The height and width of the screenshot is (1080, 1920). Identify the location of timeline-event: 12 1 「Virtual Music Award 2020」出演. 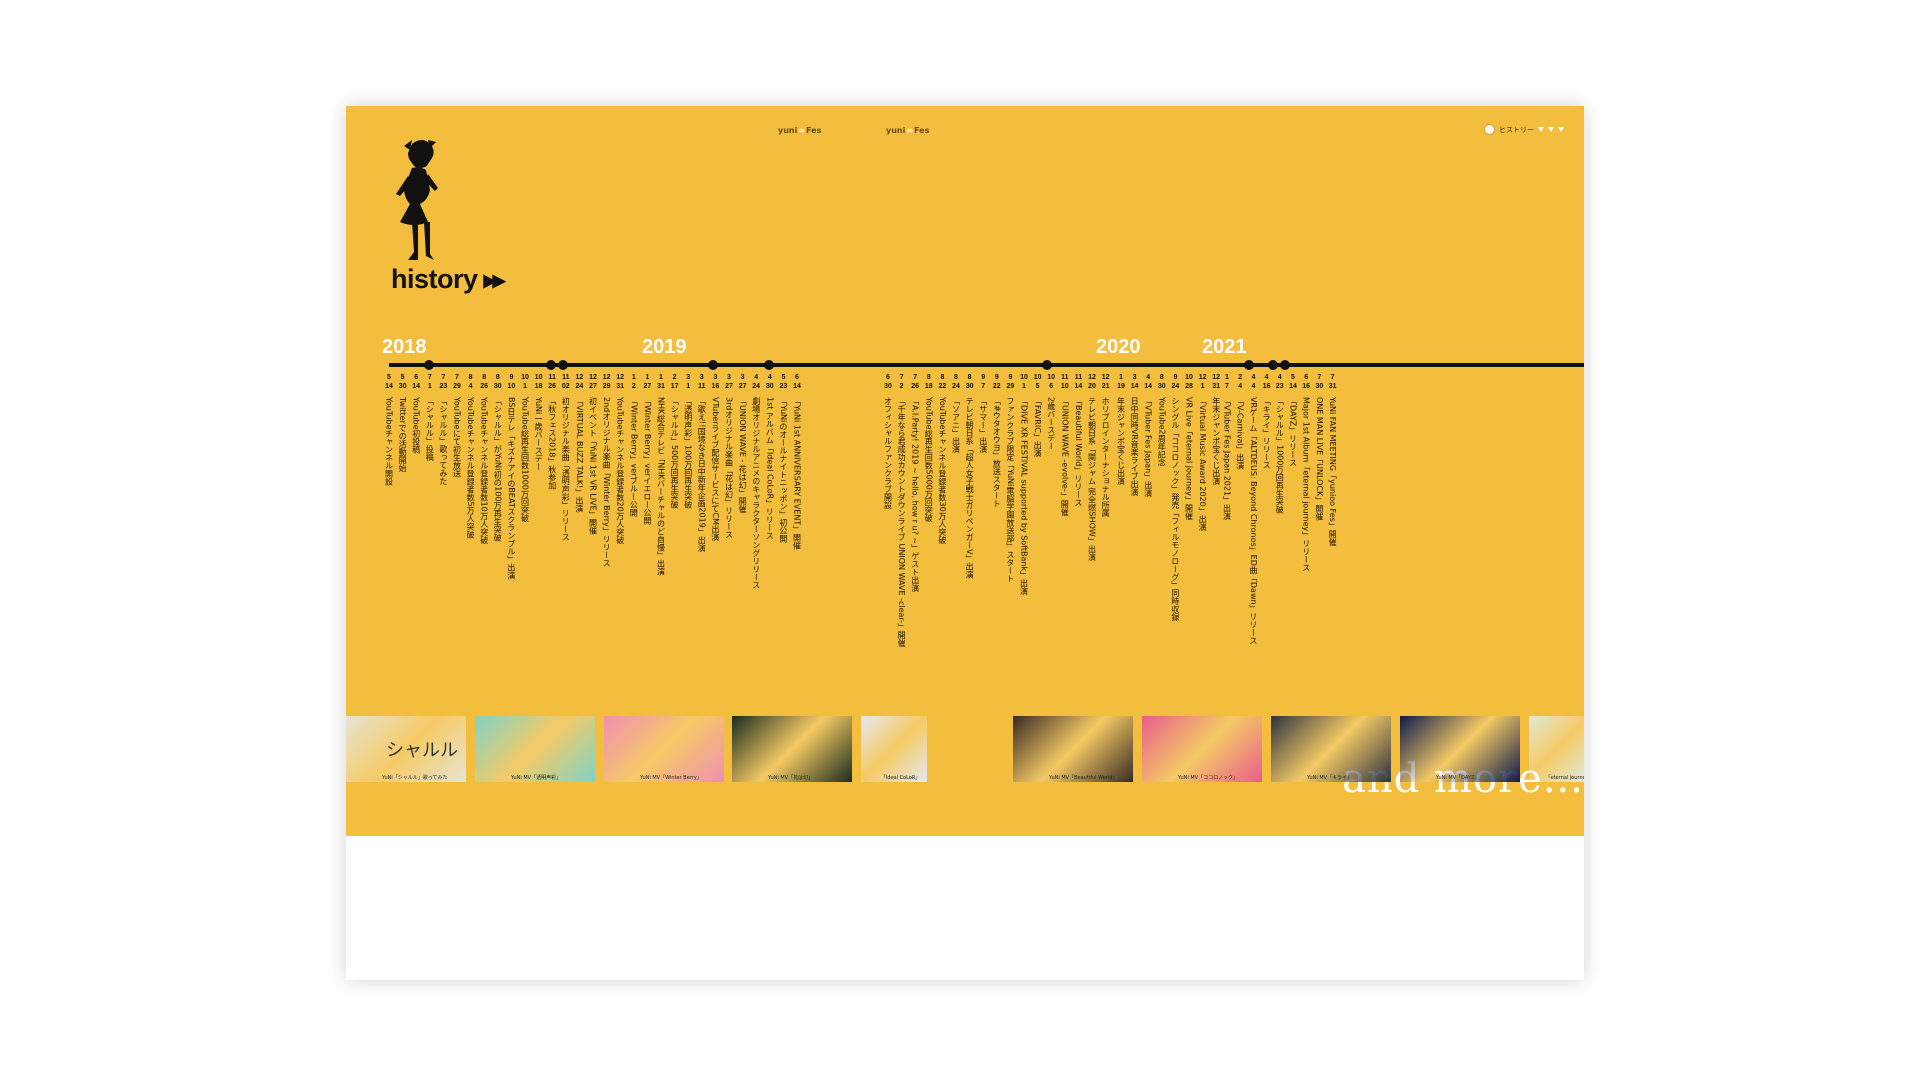
(1203, 452).